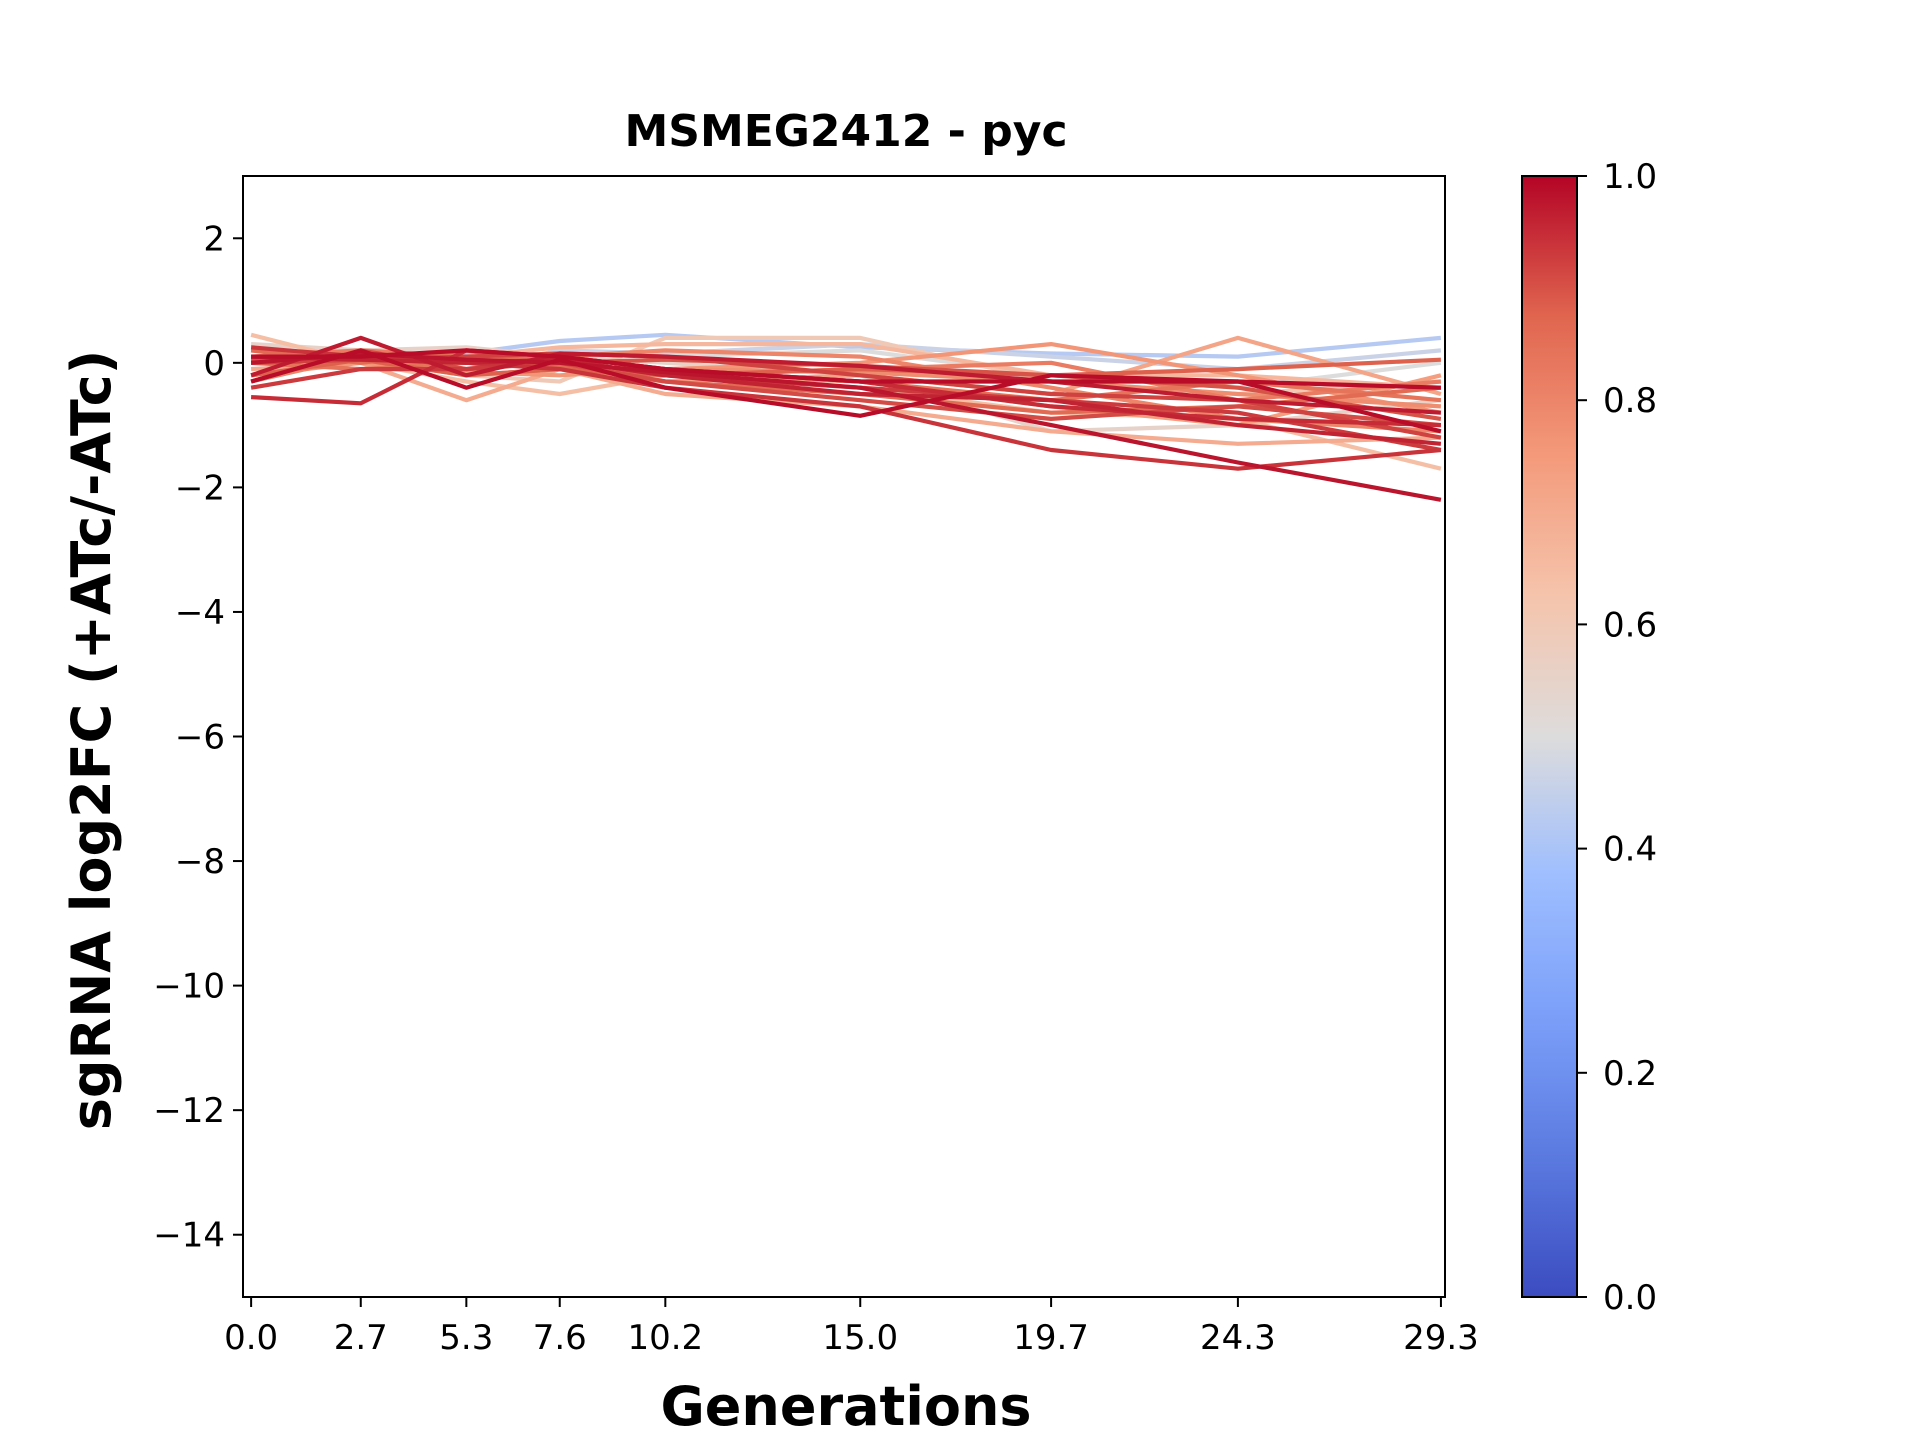 The width and height of the screenshot is (1920, 1444). Describe the element at coordinates (845, 1406) in the screenshot. I see `x-axis-title: Generations` at that location.